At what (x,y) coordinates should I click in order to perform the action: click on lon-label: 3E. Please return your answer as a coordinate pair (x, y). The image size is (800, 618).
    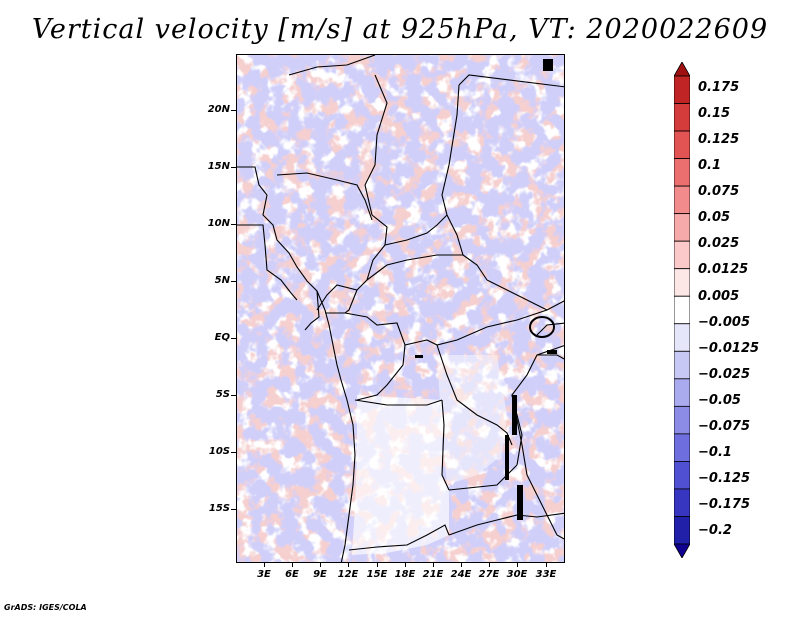
    Looking at the image, I should click on (264, 574).